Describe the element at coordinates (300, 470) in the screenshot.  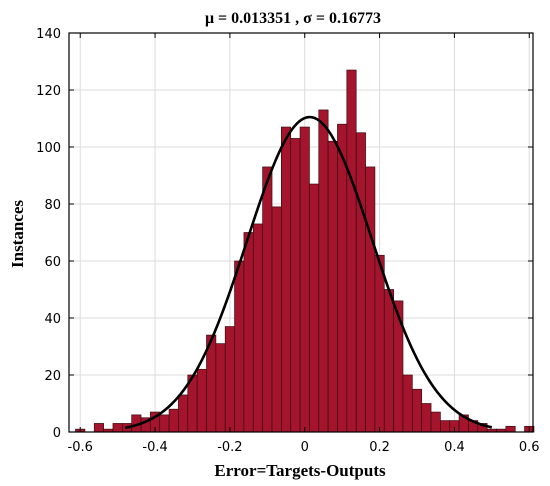
I see `x-axis-label: Error=Targets-Outputs` at that location.